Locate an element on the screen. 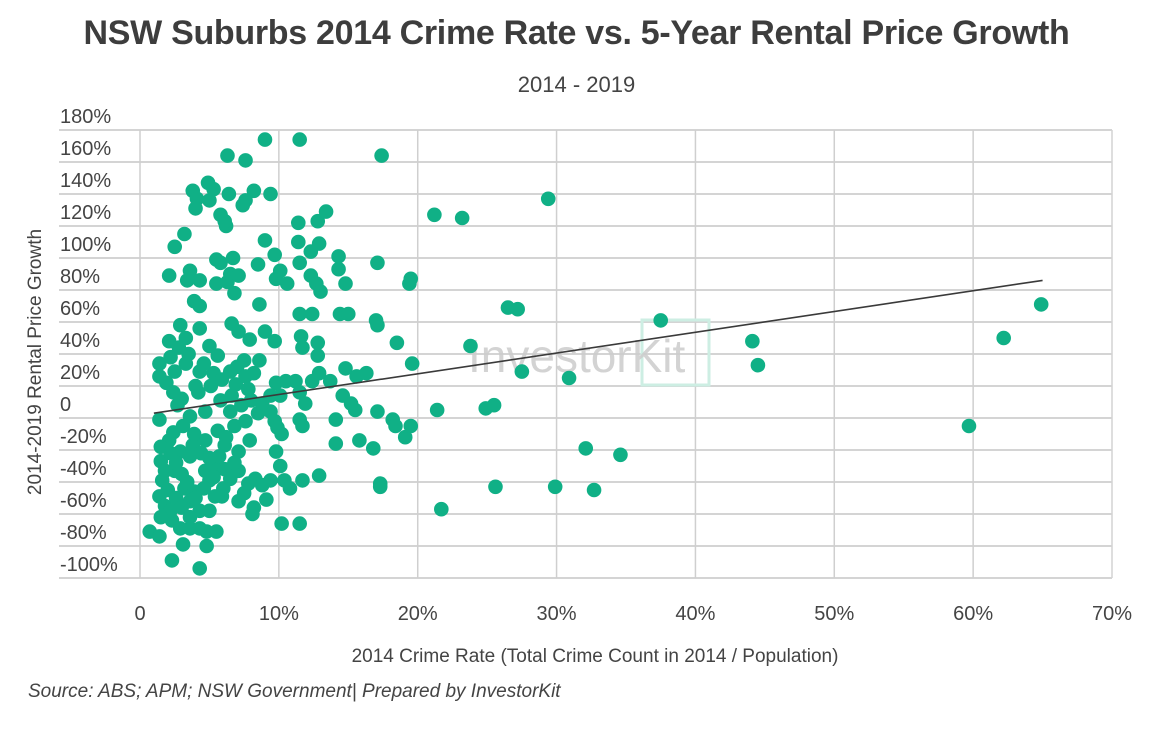 The width and height of the screenshot is (1153, 731). x-tick-label: 70% is located at coordinates (1112, 614).